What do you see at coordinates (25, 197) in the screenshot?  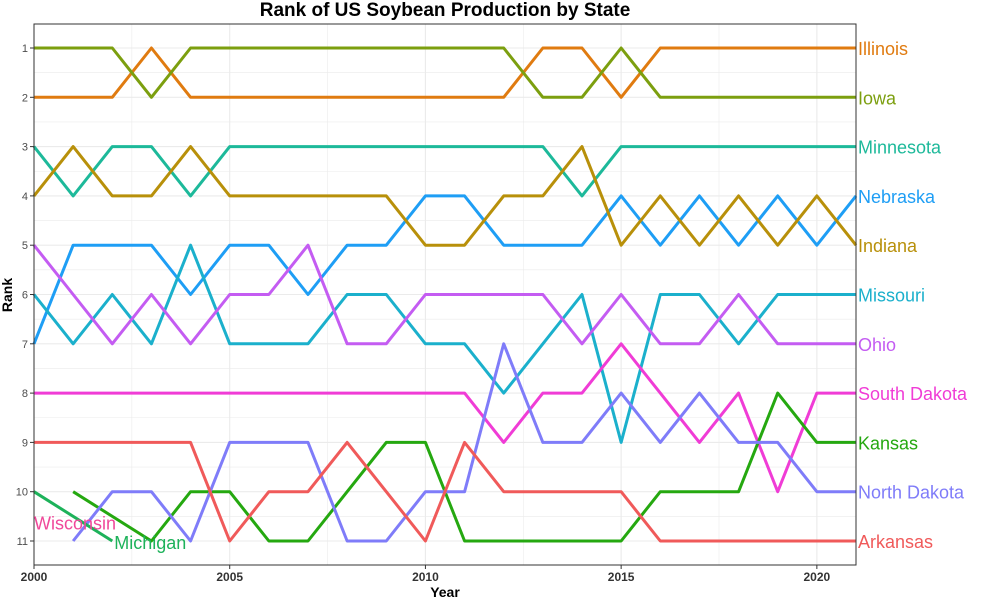 I see `y-tick-label: 4` at bounding box center [25, 197].